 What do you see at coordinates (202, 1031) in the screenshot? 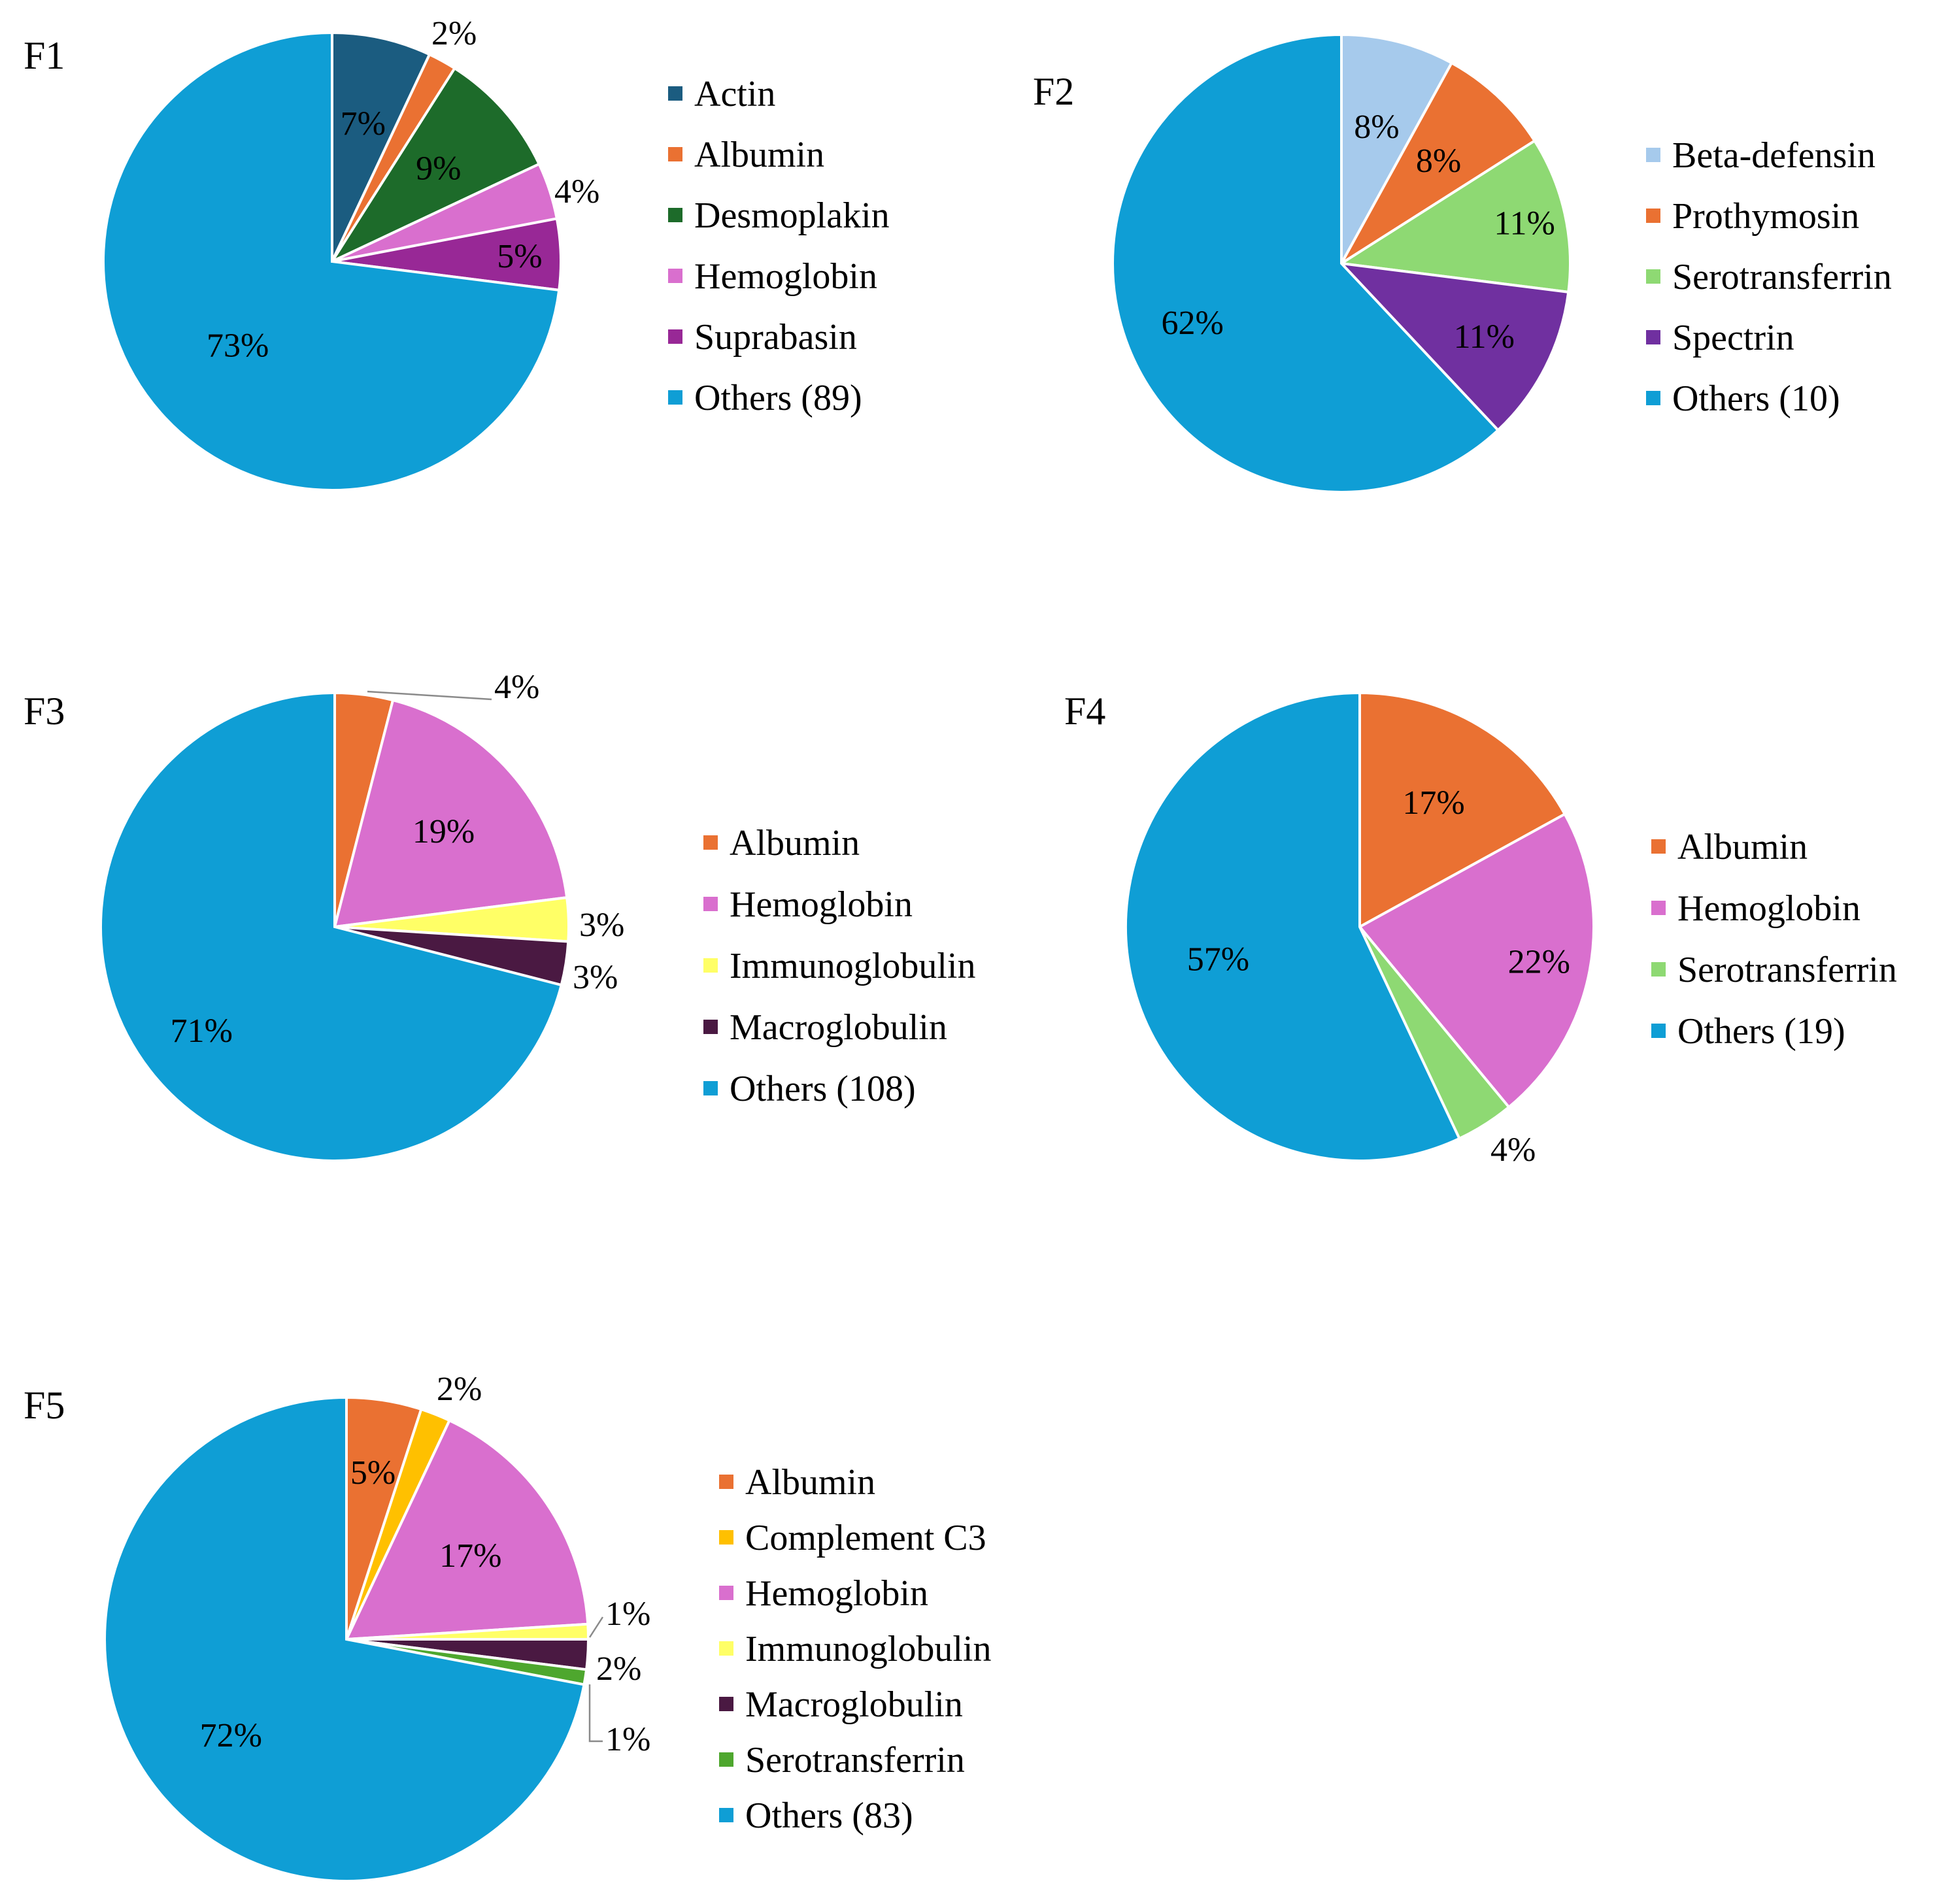
I see `data-label: 71%` at bounding box center [202, 1031].